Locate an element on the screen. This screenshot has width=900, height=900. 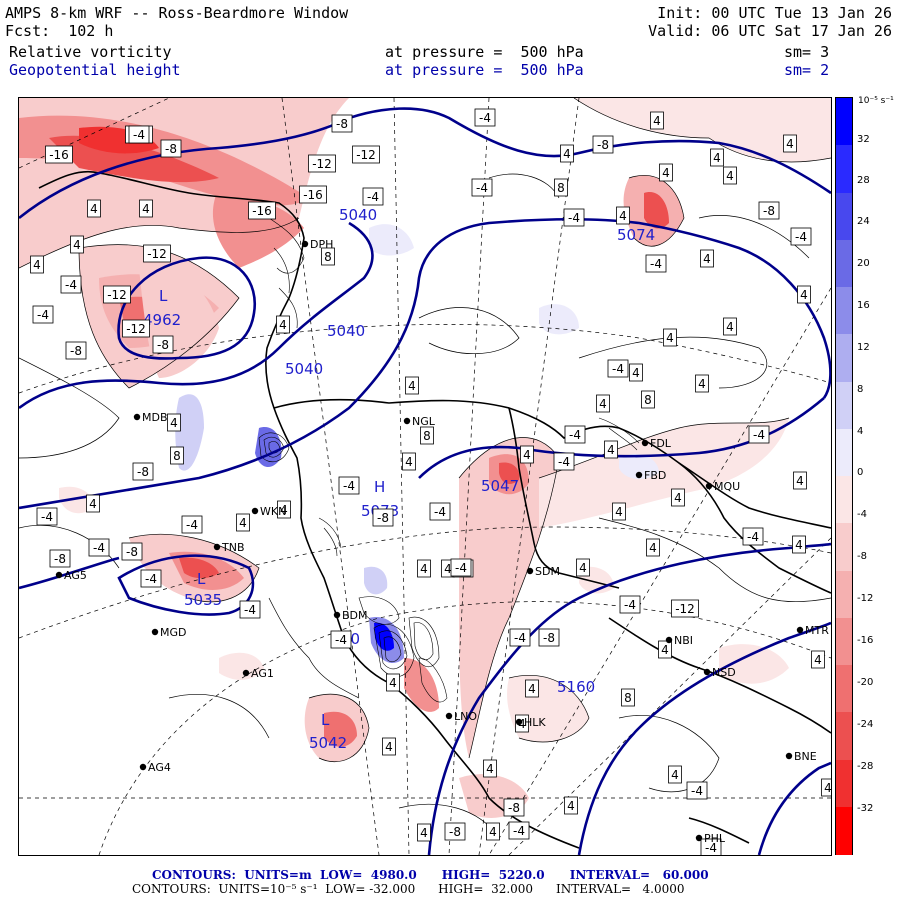
vorticity-value-label: -16 is located at coordinates (313, 194).